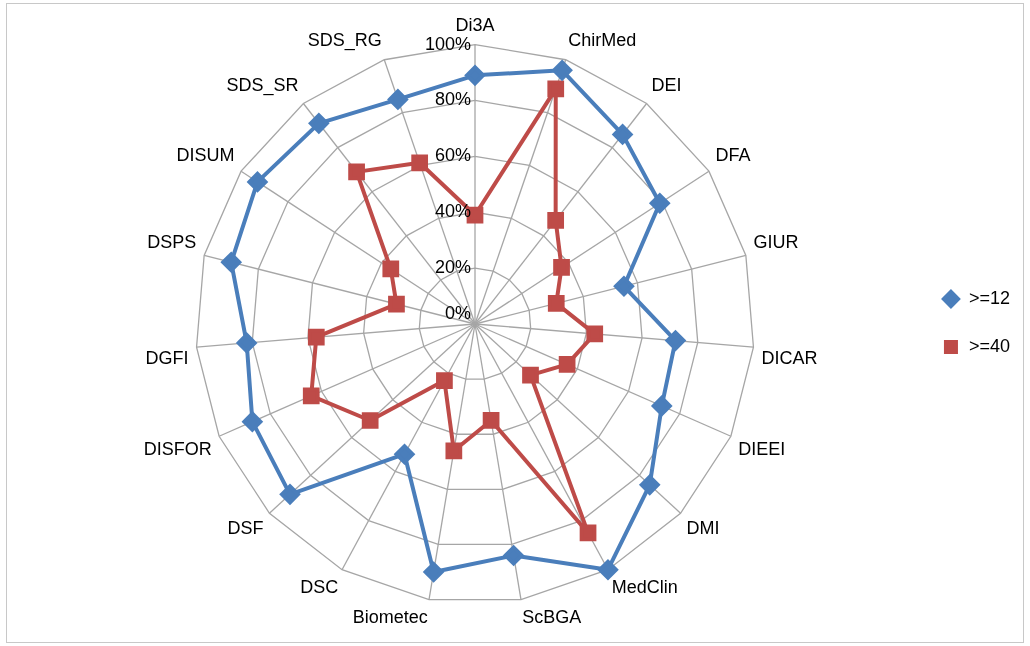 The width and height of the screenshot is (1030, 646). I want to click on spoke-label: GIUR, so click(776, 241).